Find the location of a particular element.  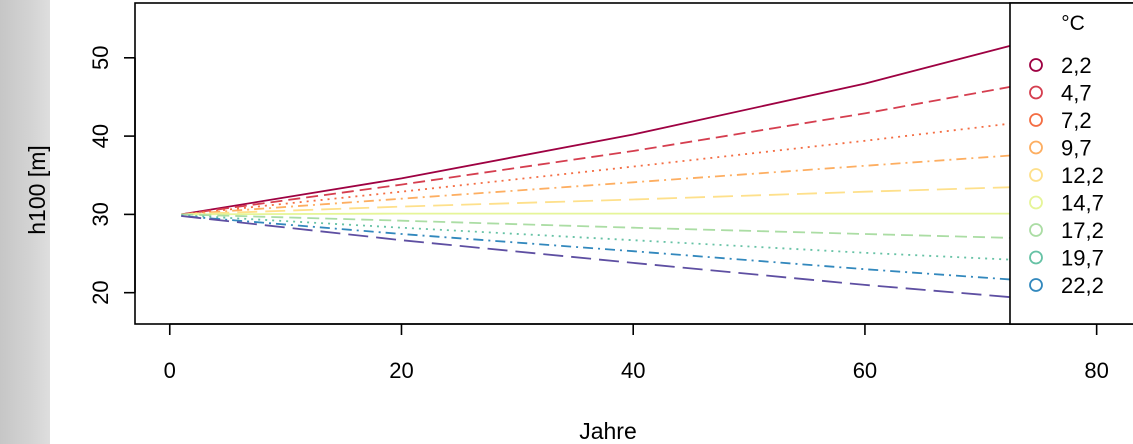

legend-title: °C is located at coordinates (1073, 23).